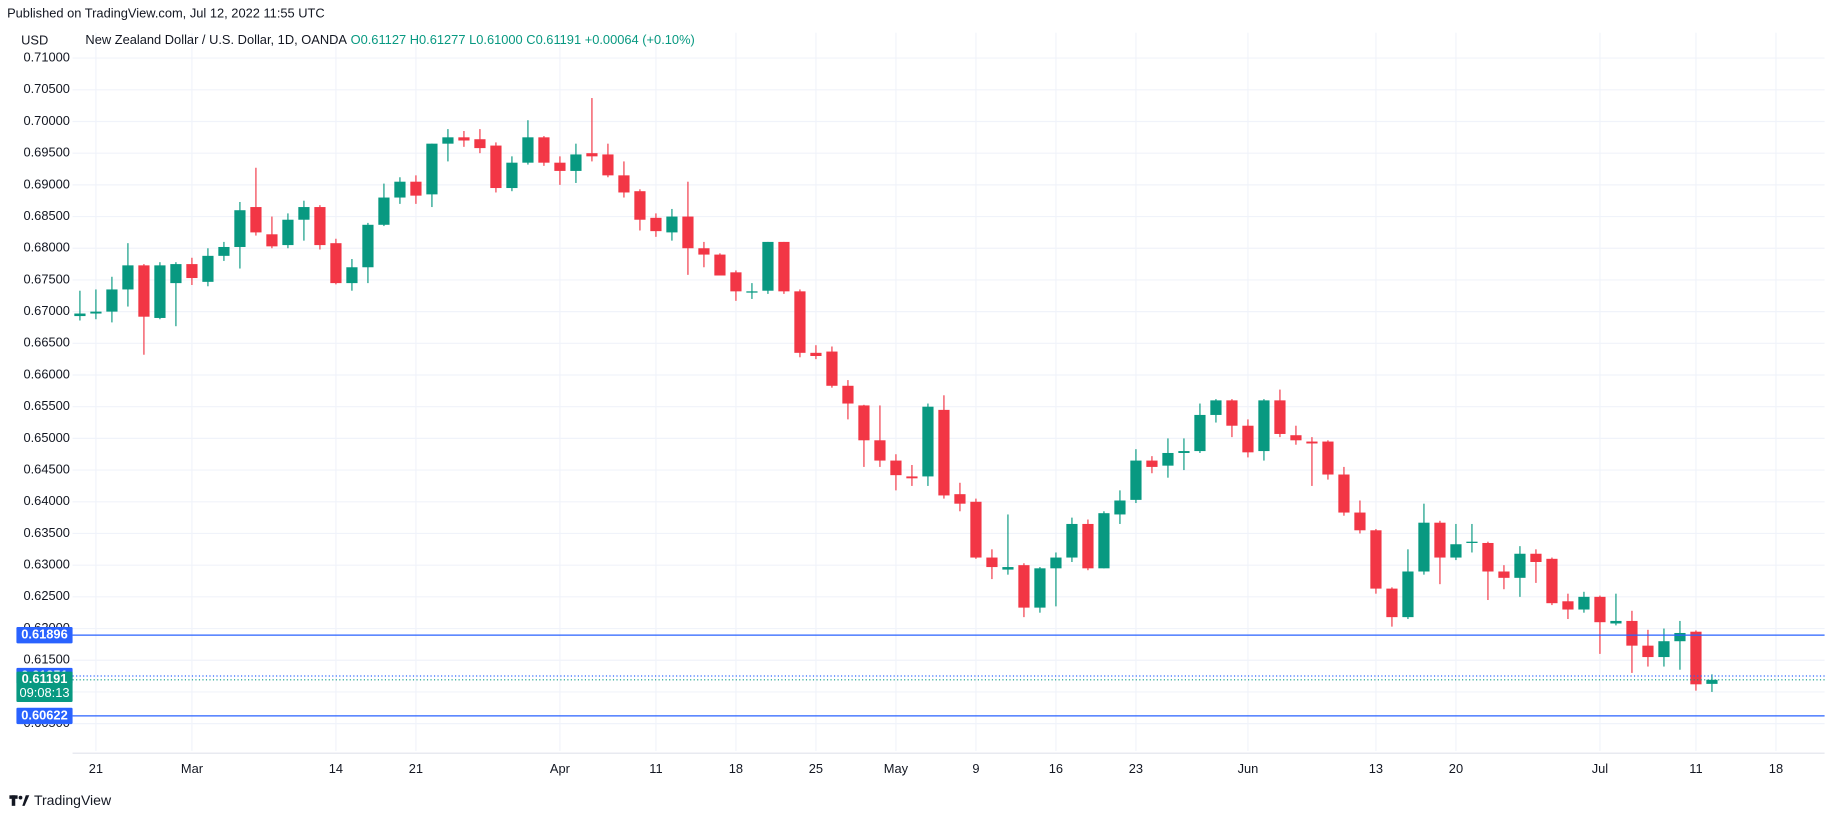 This screenshot has height=818, width=1834. Describe the element at coordinates (46, 342) in the screenshot. I see `y-tick-label: 0.66500` at that location.